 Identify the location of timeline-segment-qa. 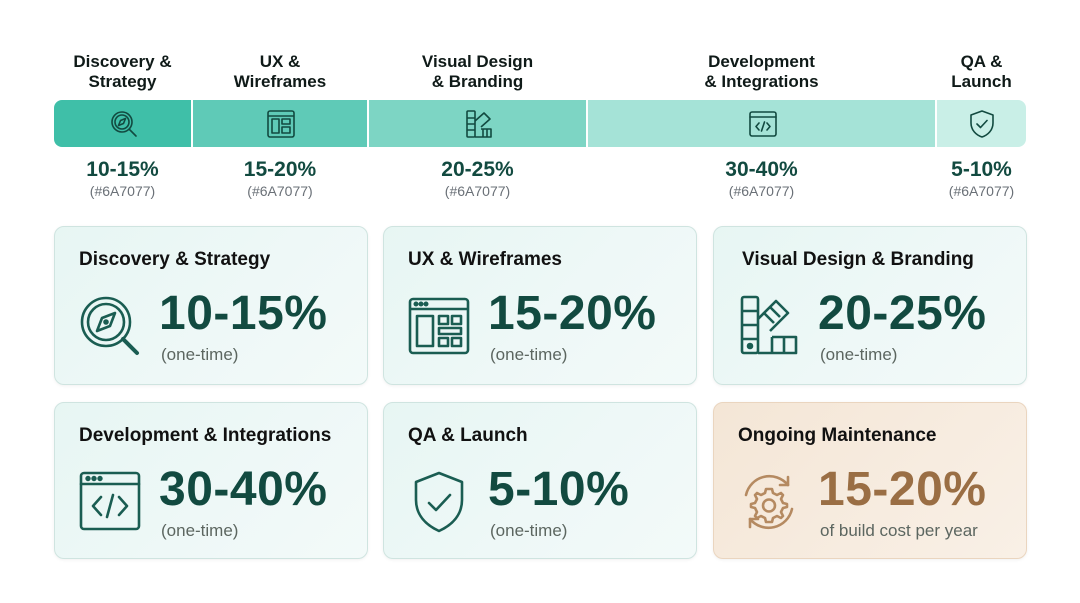
(981, 123).